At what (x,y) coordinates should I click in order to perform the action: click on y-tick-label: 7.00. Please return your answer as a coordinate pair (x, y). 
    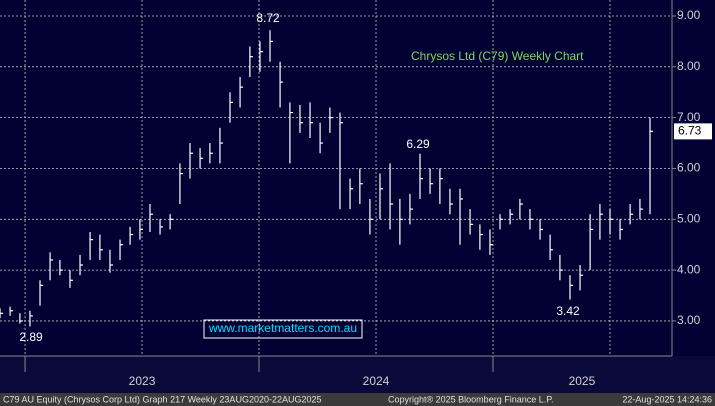
    Looking at the image, I should click on (689, 117).